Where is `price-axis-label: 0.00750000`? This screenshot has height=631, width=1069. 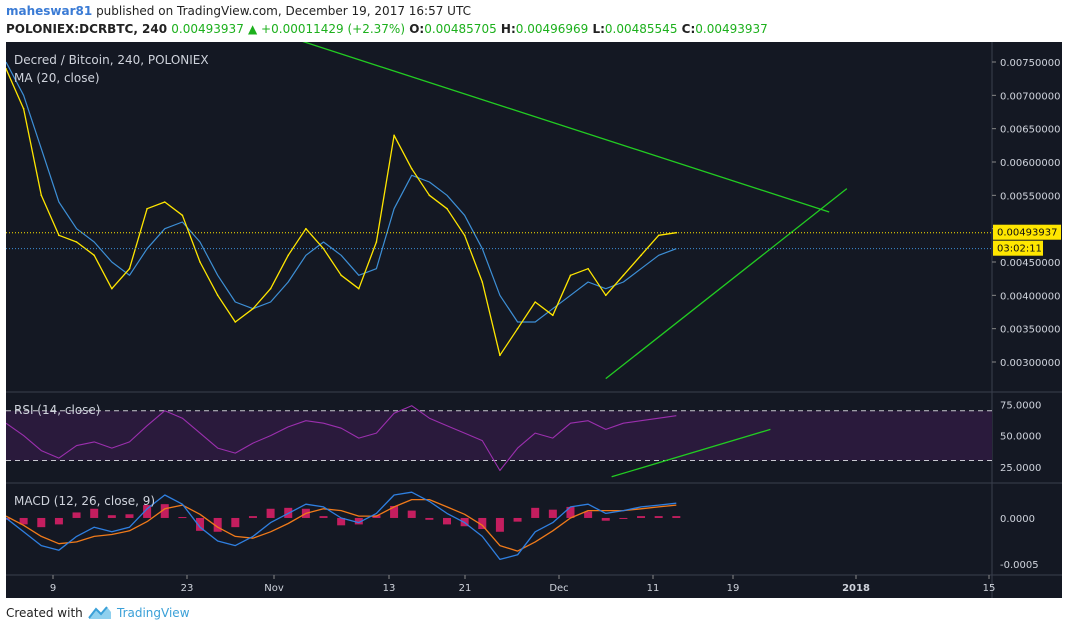
price-axis-label: 0.00750000 is located at coordinates (1030, 63).